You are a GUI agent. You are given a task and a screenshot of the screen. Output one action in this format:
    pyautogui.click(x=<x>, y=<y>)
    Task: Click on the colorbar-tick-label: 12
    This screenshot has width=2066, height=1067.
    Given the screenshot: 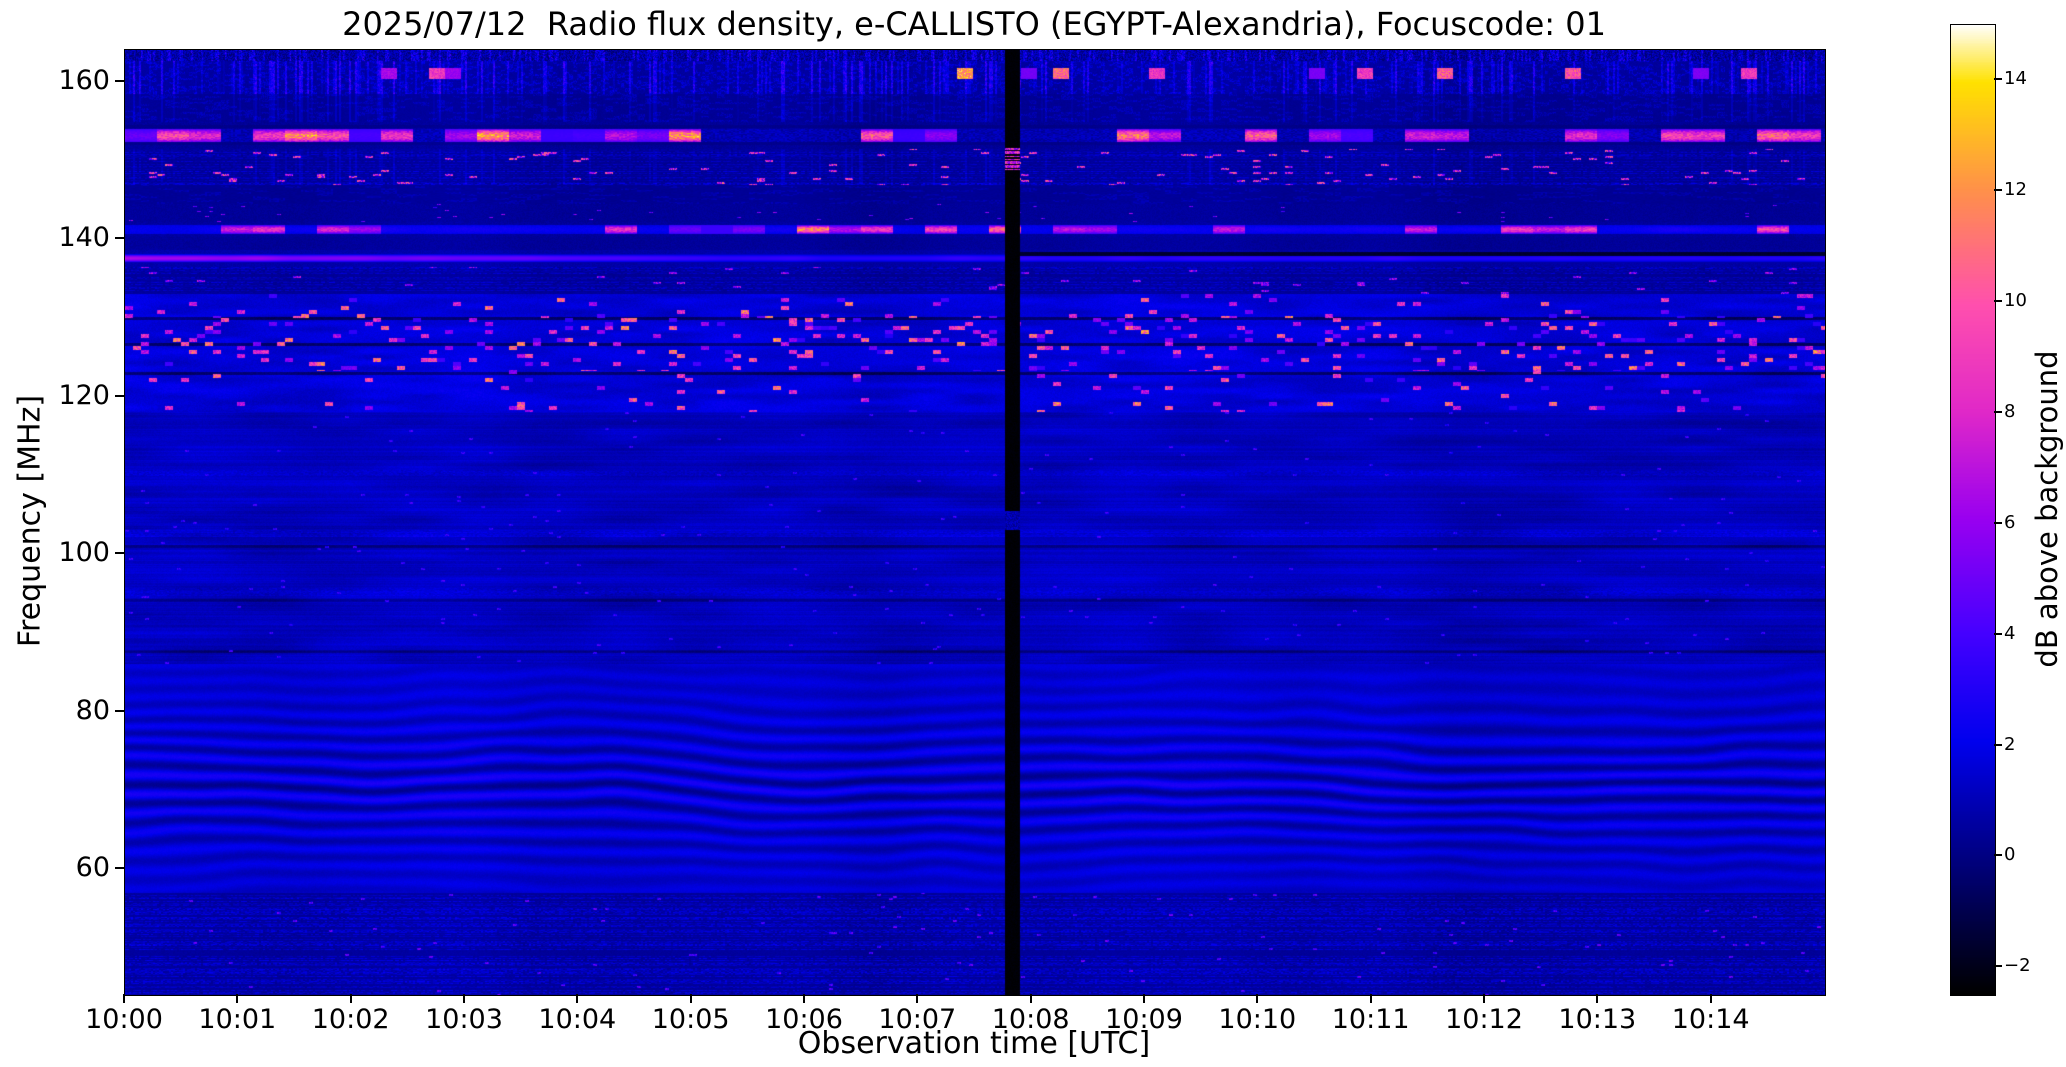 What is the action you would take?
    pyautogui.click(x=2015, y=190)
    